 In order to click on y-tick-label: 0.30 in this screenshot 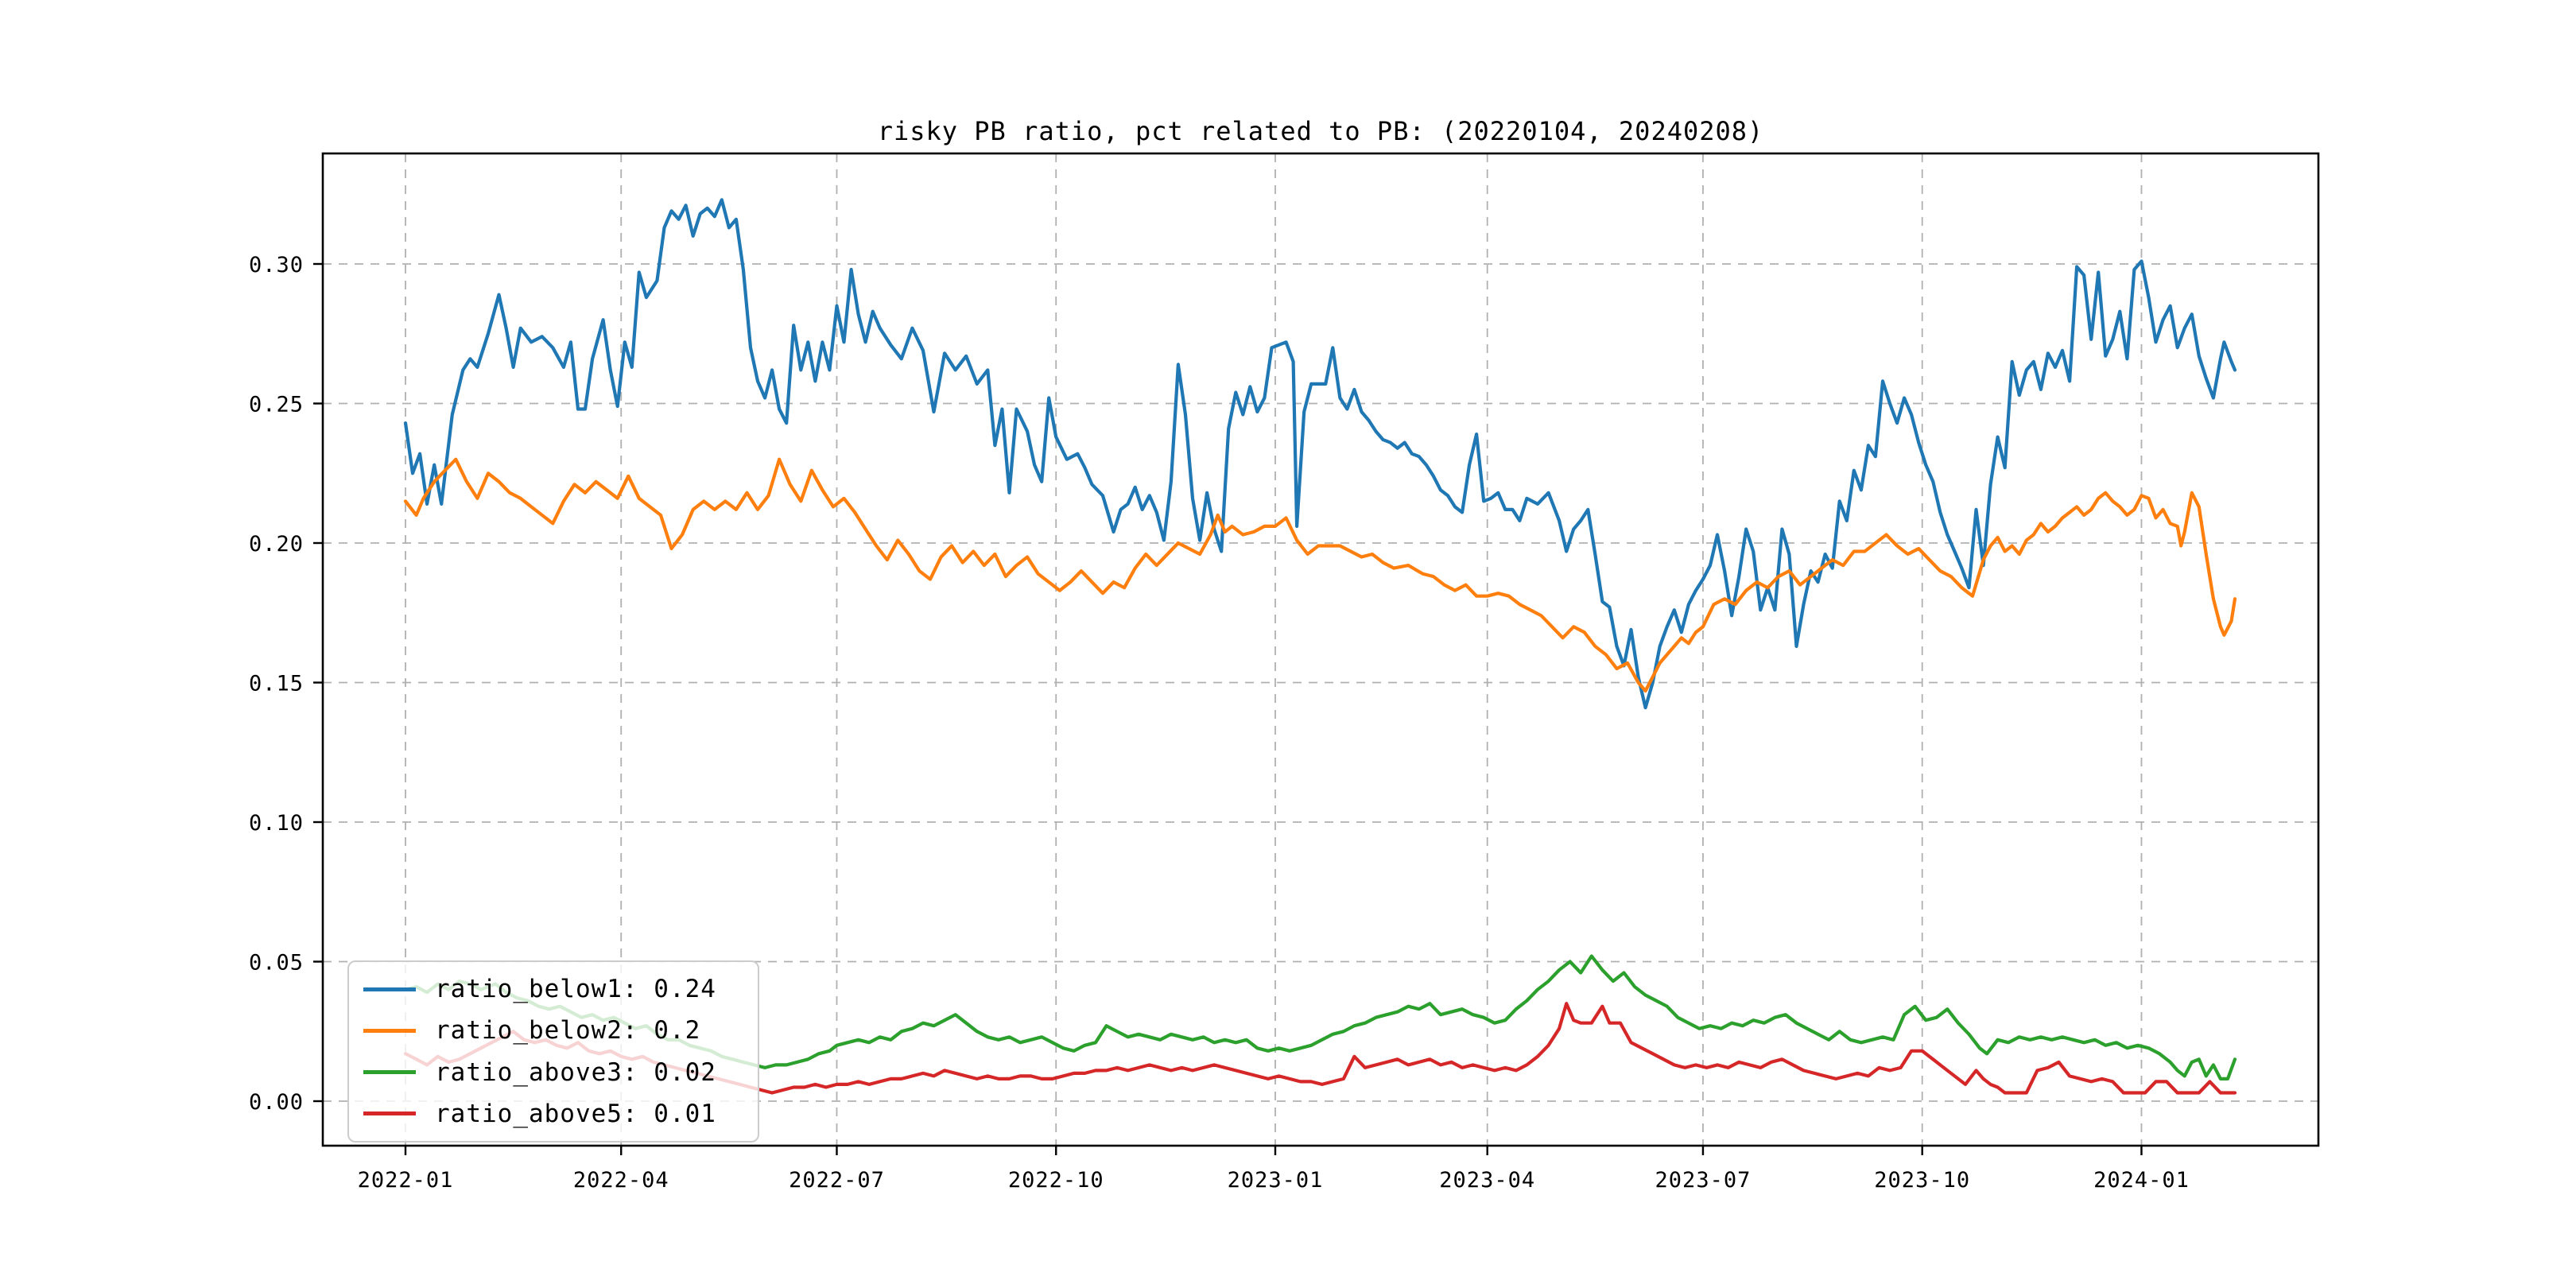, I will do `click(276, 265)`.